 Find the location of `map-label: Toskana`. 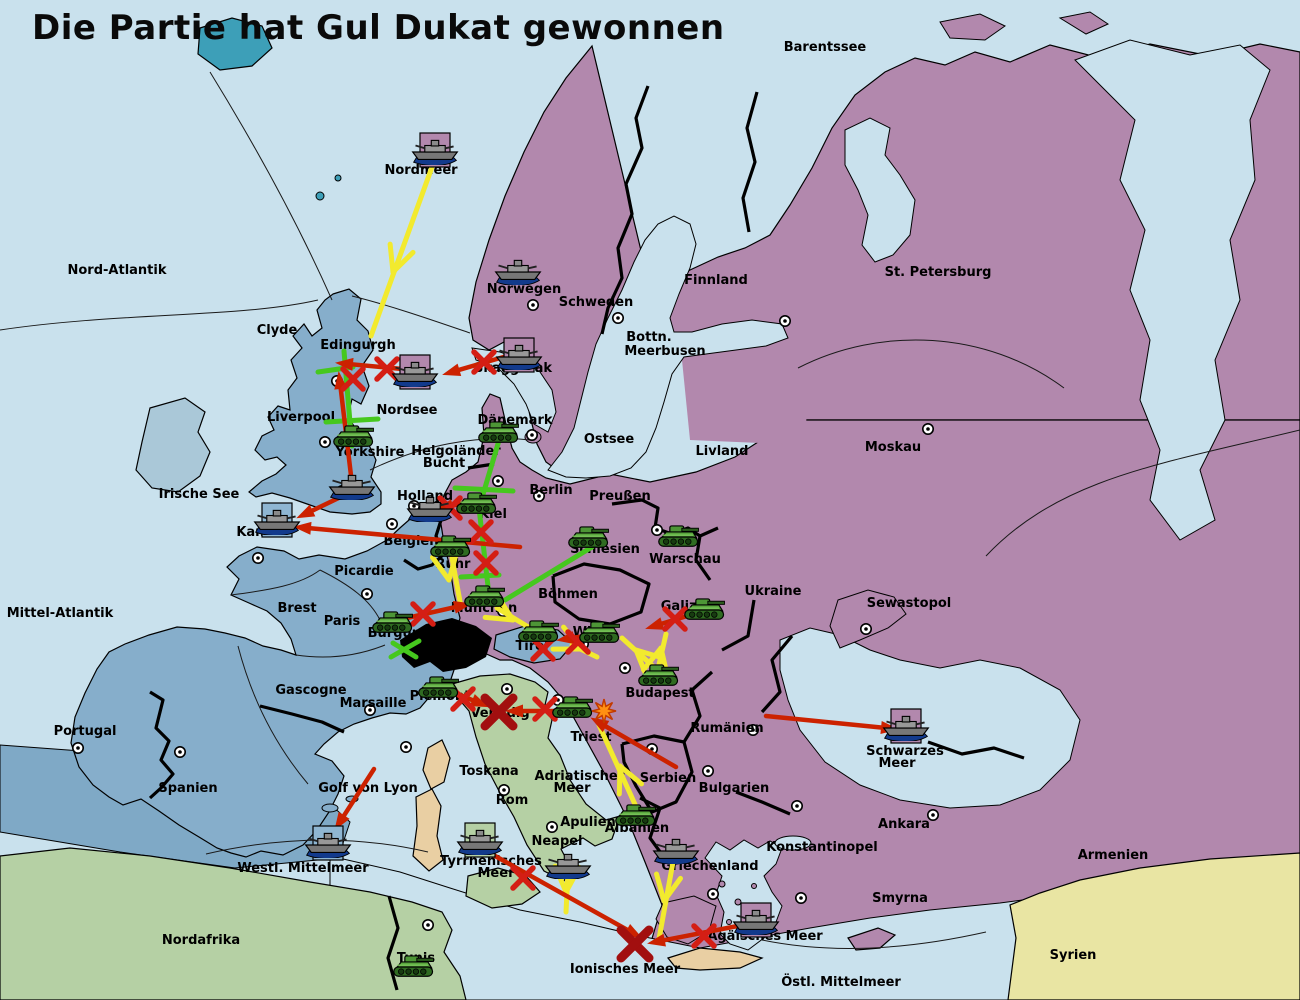

map-label: Toskana is located at coordinates (488, 771).